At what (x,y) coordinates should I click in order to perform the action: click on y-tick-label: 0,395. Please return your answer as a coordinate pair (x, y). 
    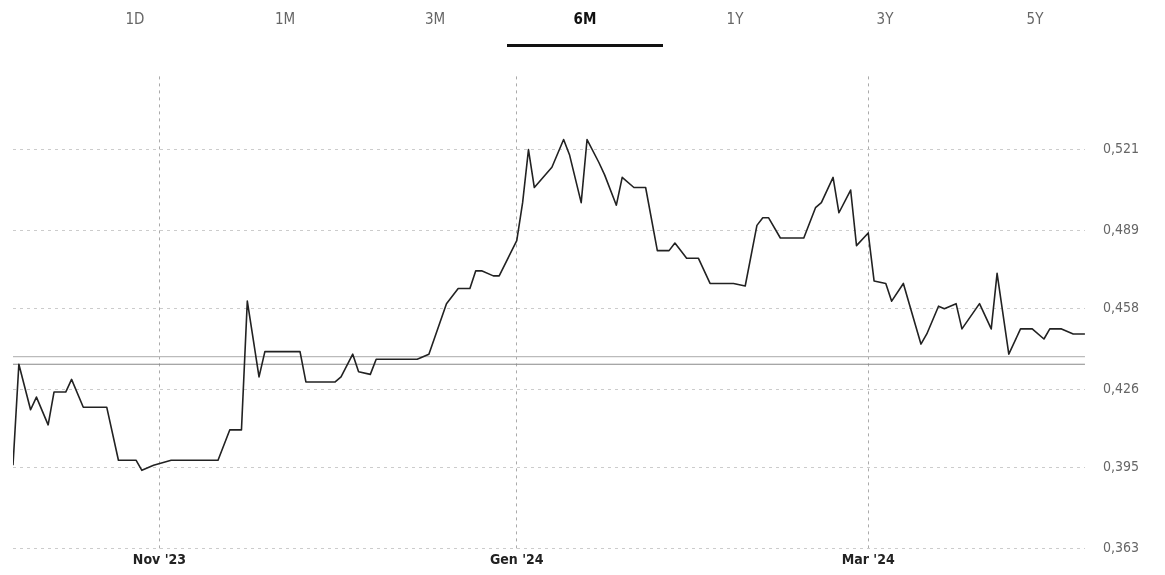
    Looking at the image, I should click on (1120, 466).